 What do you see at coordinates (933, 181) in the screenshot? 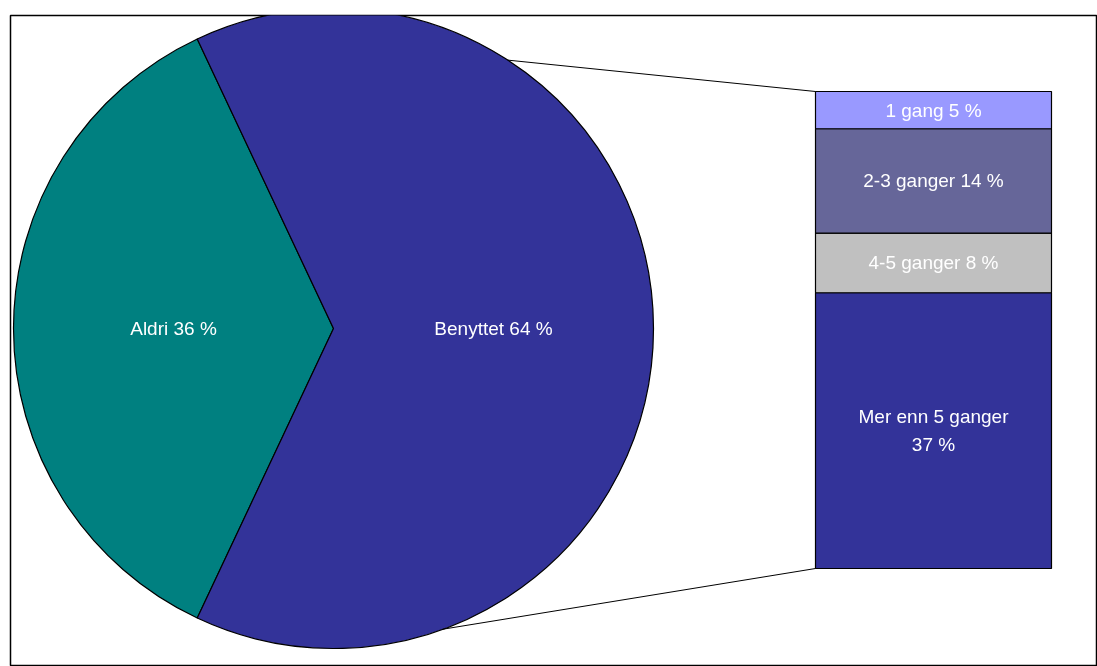
I see `text: 2-3 ganger 14 %` at bounding box center [933, 181].